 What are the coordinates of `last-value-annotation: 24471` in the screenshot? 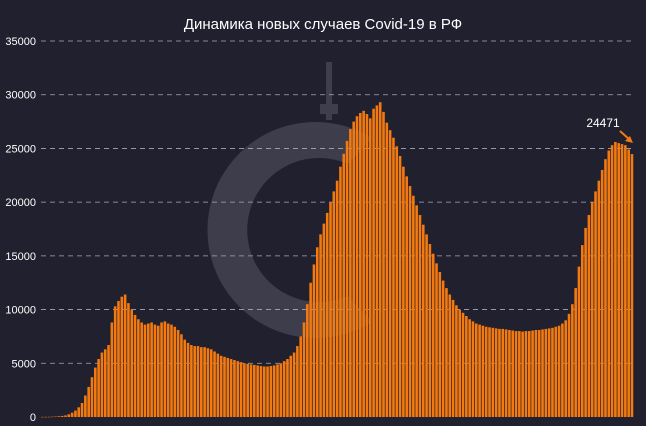 It's located at (609, 129).